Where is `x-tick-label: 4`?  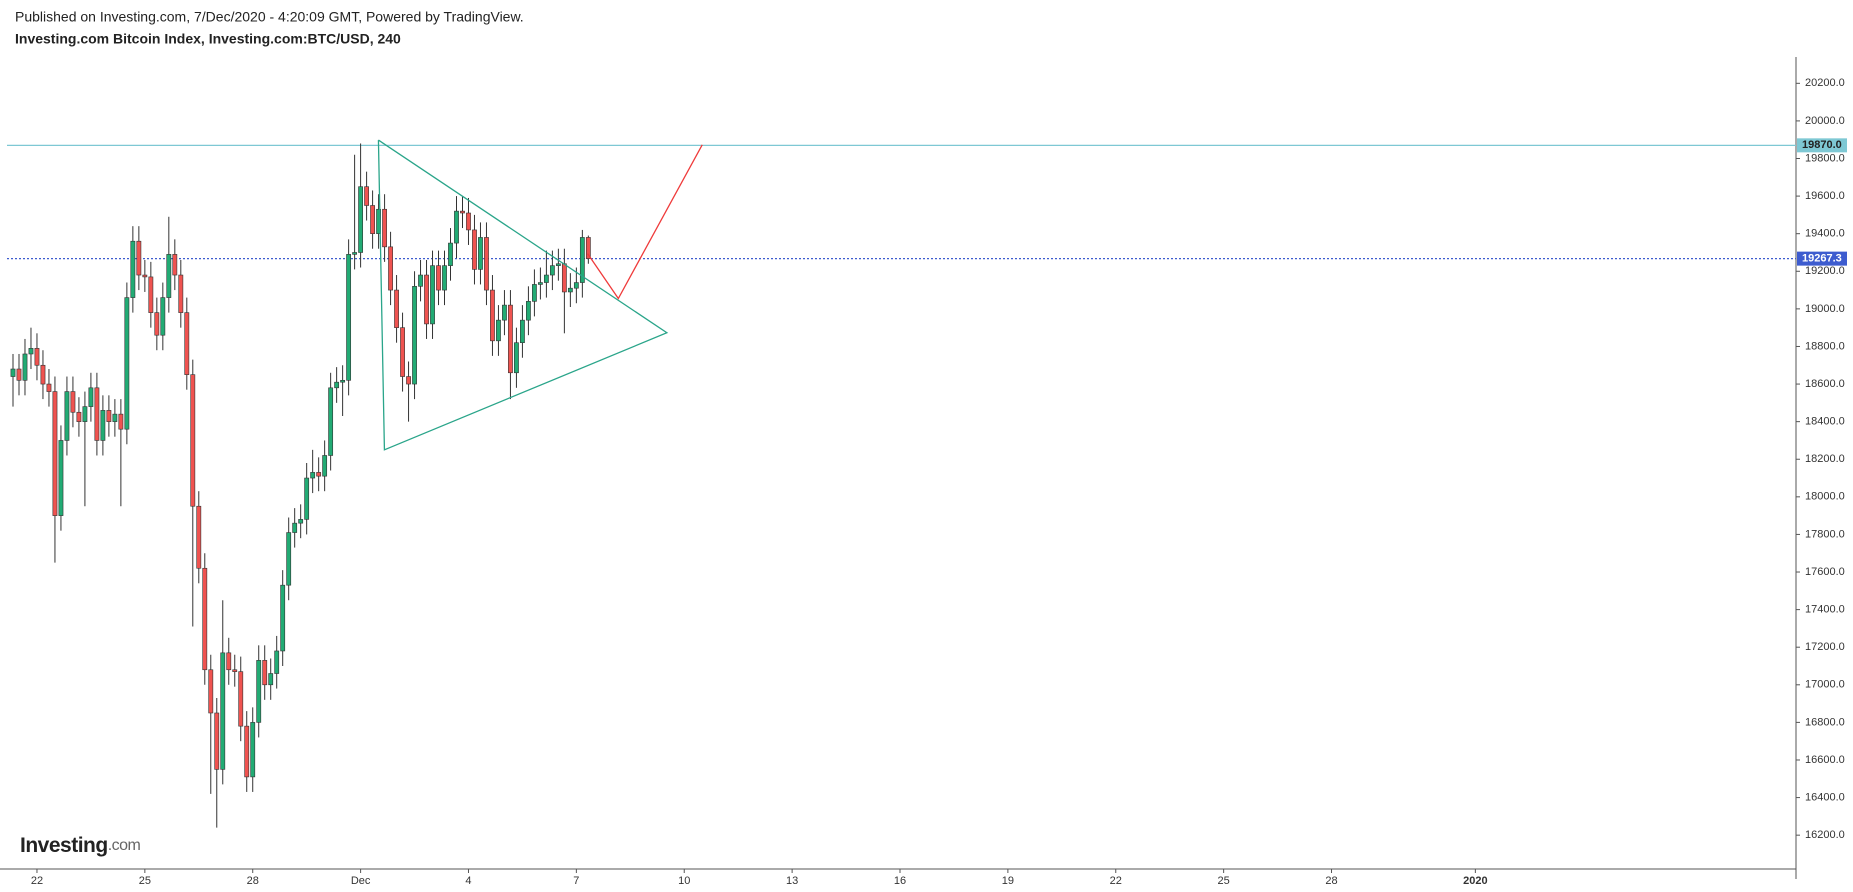 x-tick-label: 4 is located at coordinates (468, 881).